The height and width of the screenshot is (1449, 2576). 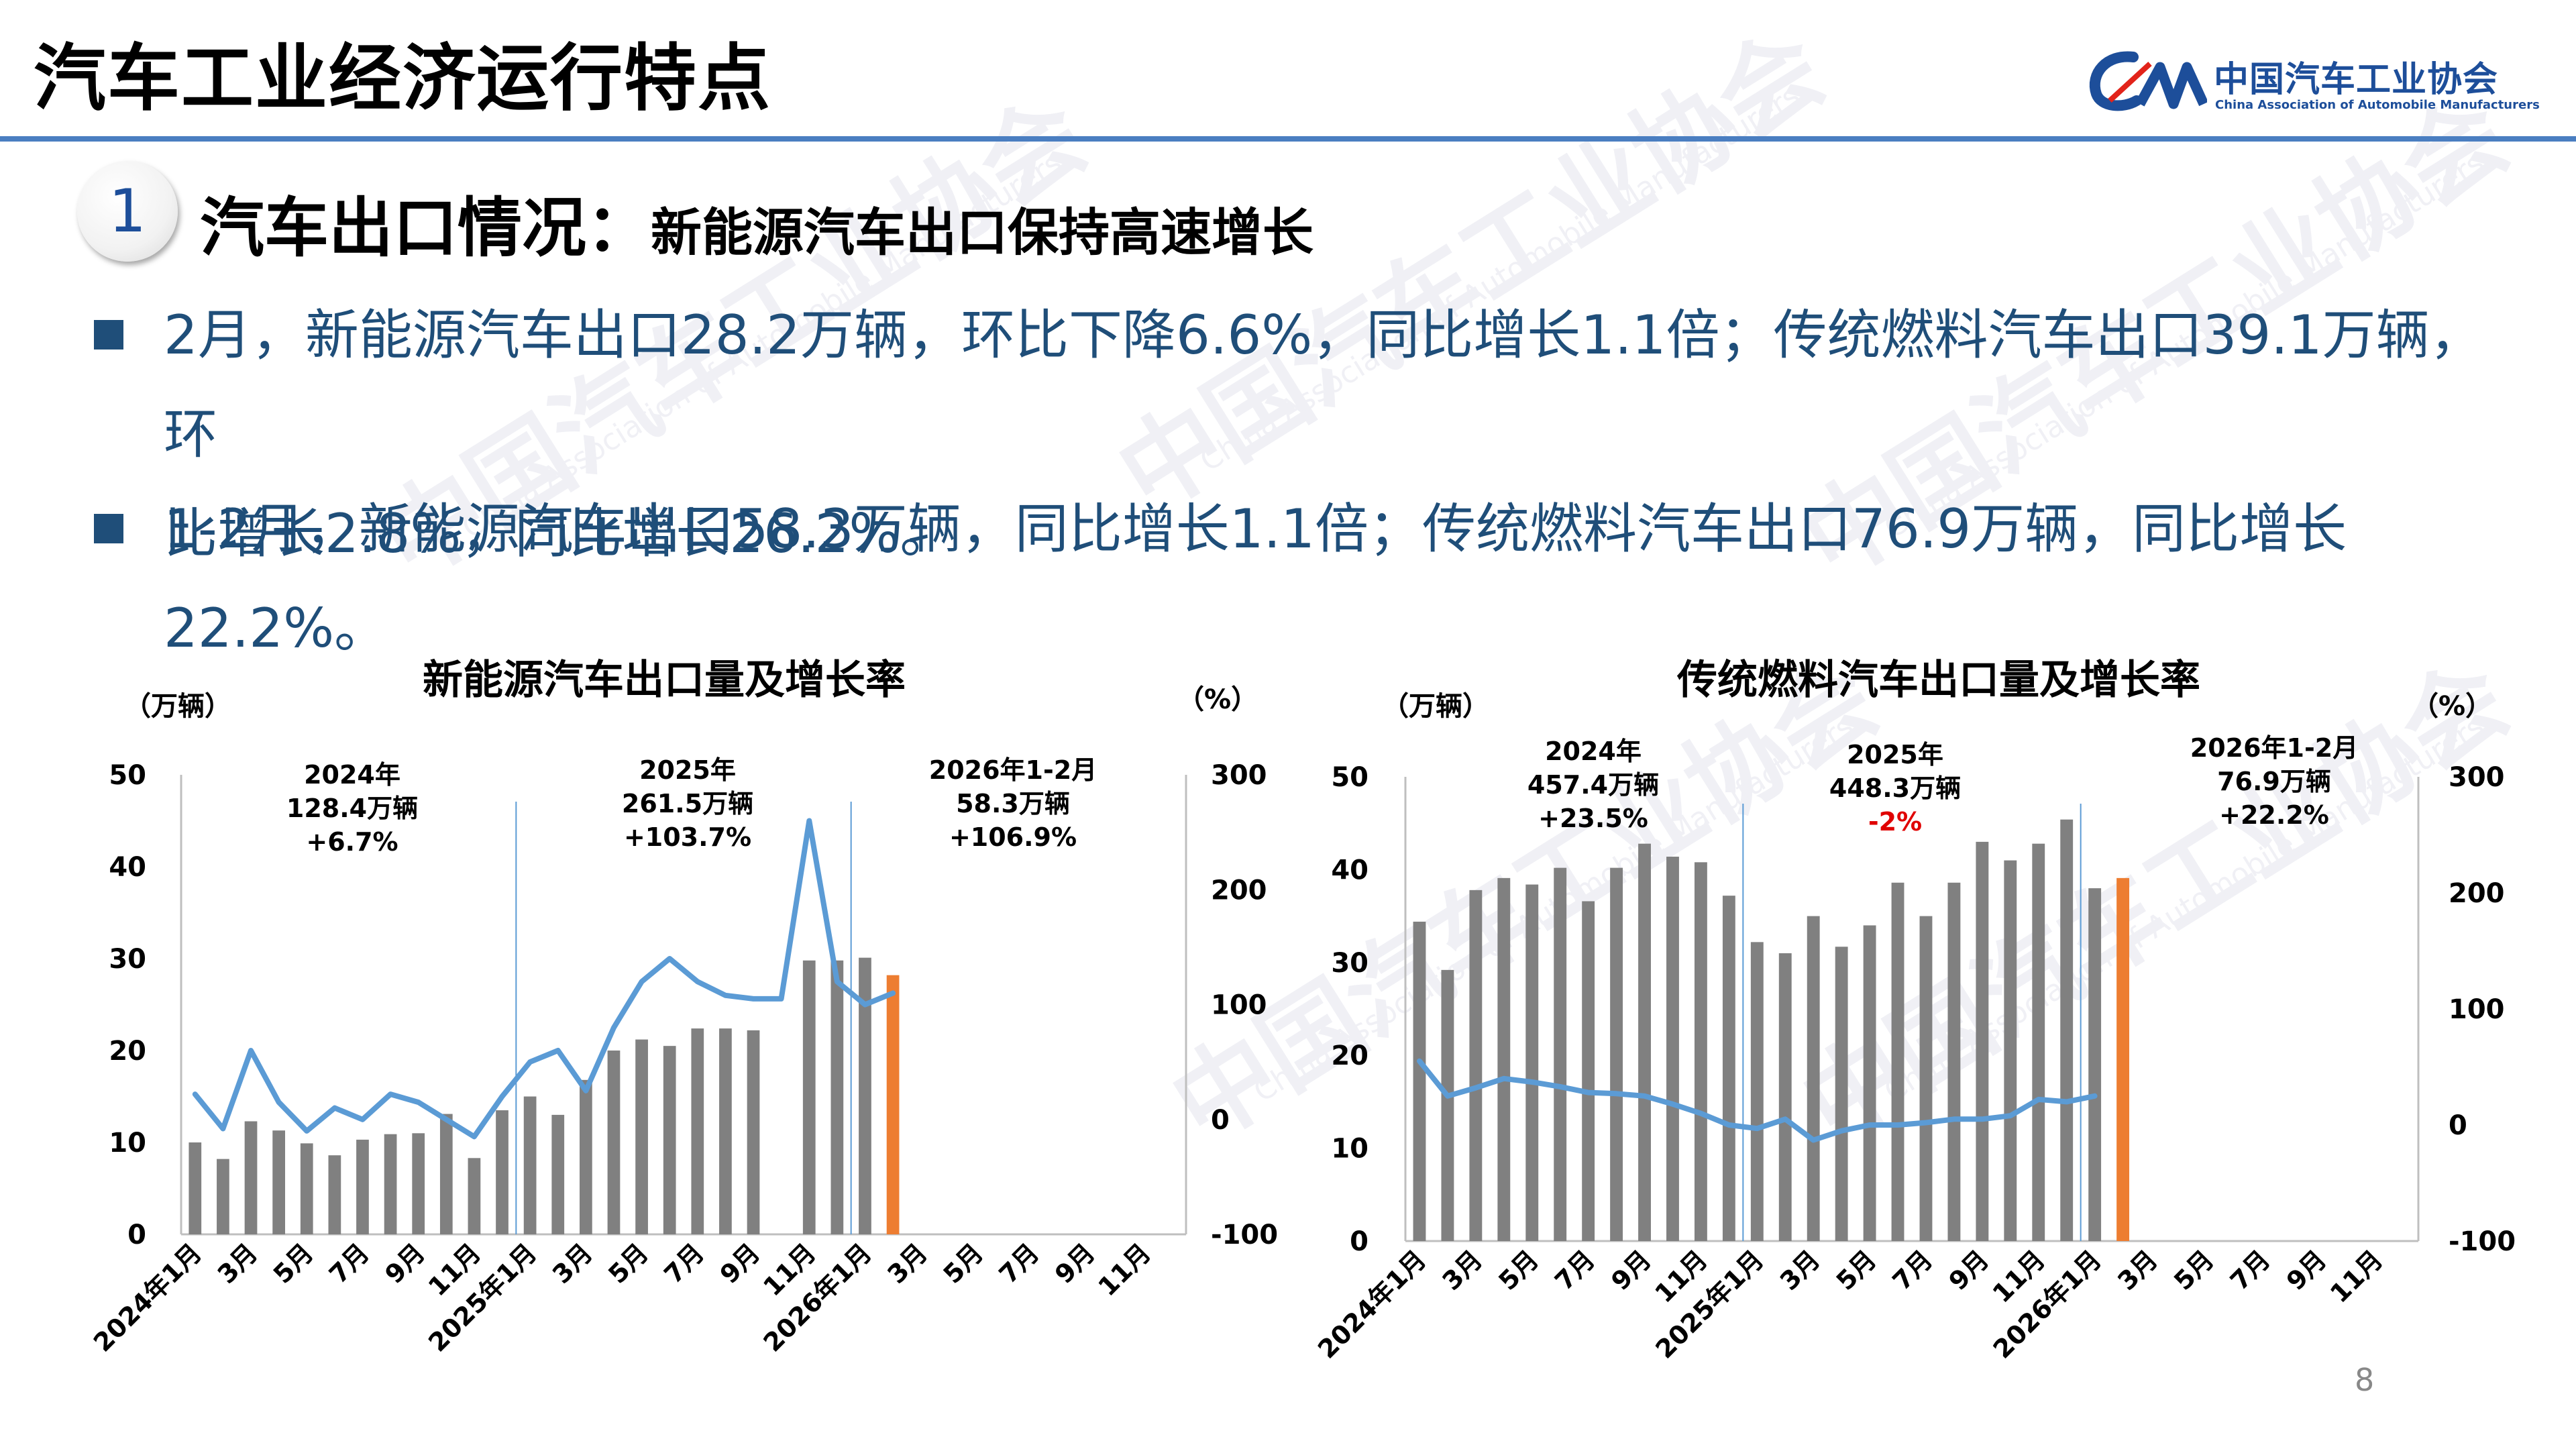 I want to click on y-axis-unit-right-nev: （%）, so click(x=1217, y=699).